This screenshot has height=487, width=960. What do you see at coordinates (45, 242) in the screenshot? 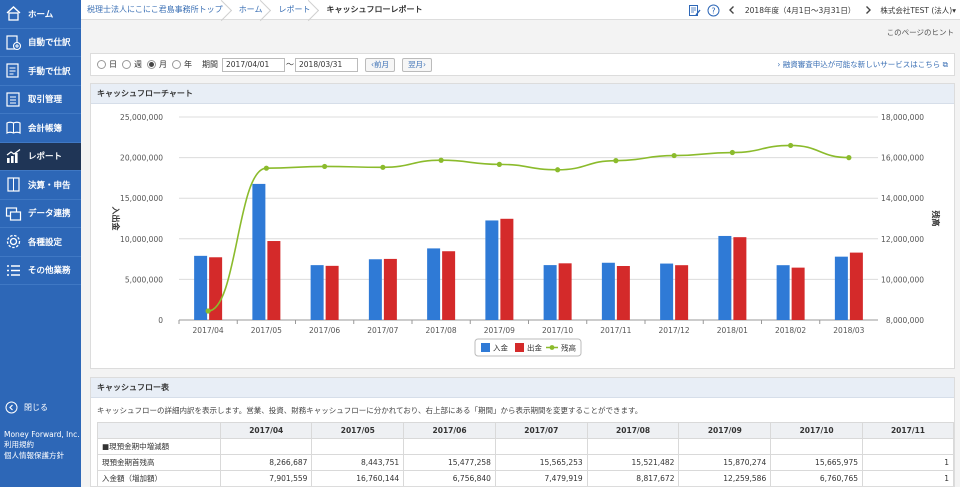
I see `sidebar-item-label: 各種設定` at bounding box center [45, 242].